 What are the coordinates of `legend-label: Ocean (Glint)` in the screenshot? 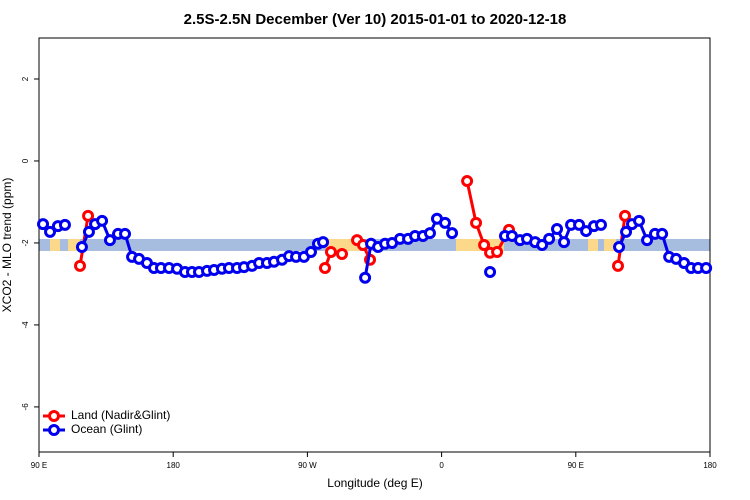 It's located at (106, 429).